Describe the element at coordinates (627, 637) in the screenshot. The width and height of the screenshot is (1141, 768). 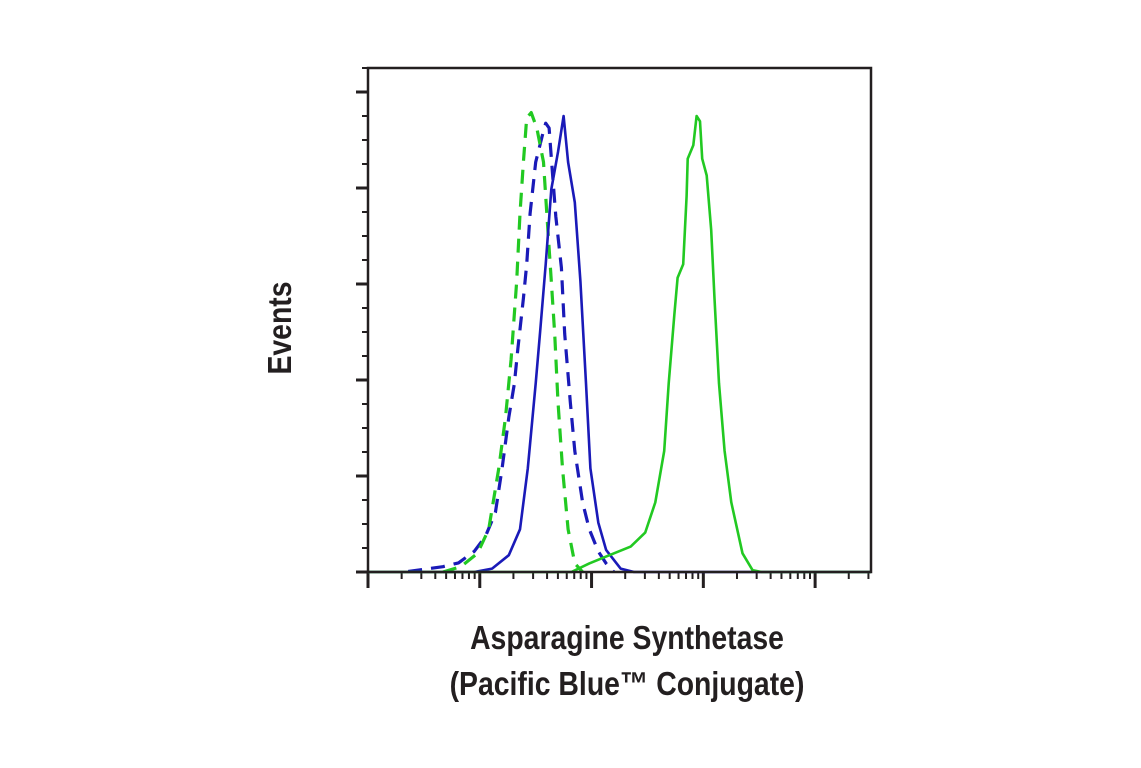
I see `x-axis-label-line1: Asparagine Synthetase` at that location.